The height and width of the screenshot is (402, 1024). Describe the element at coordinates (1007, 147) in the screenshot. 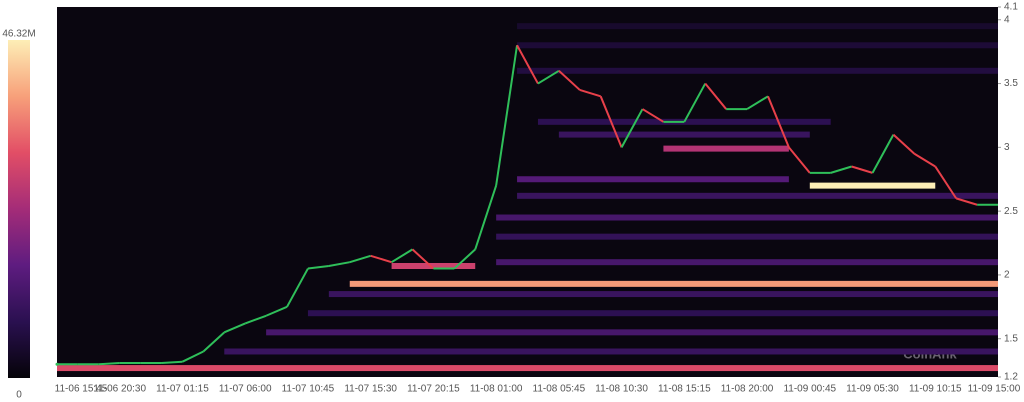

I see `y-tick-label: 3` at that location.